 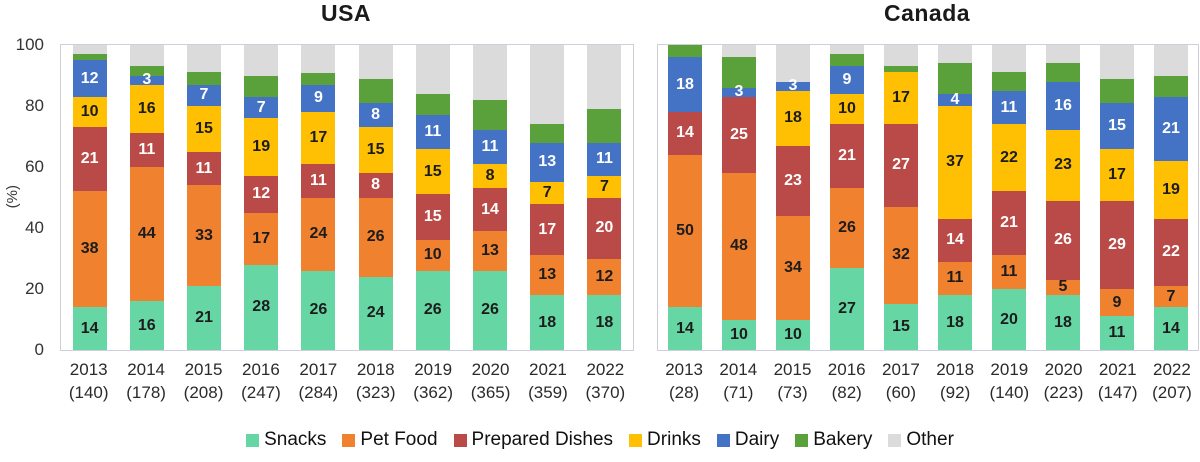 I want to click on segment-pet-food: 32, so click(x=901, y=255).